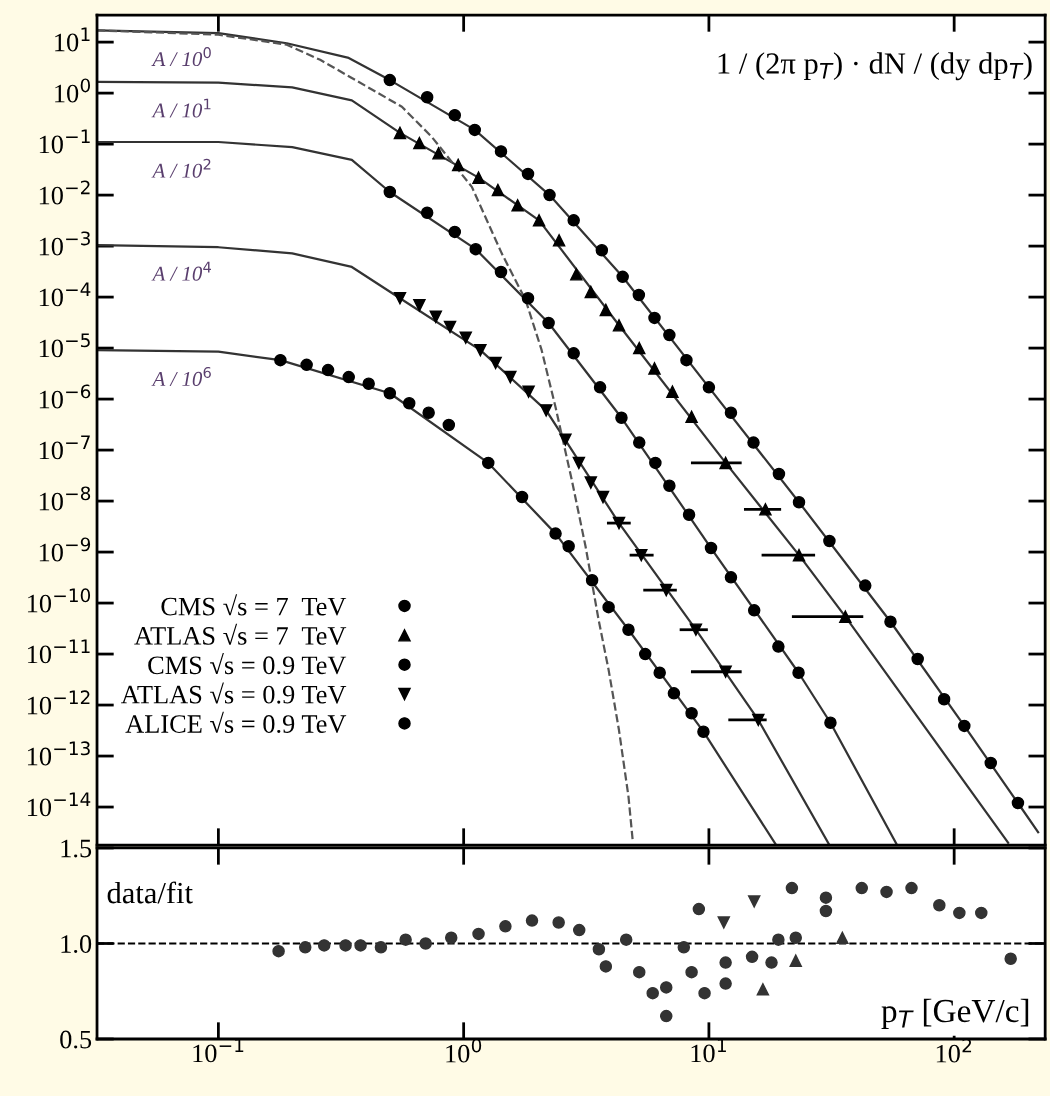  What do you see at coordinates (64, 192) in the screenshot?
I see `y-tick-label: 10$^{−2}$` at bounding box center [64, 192].